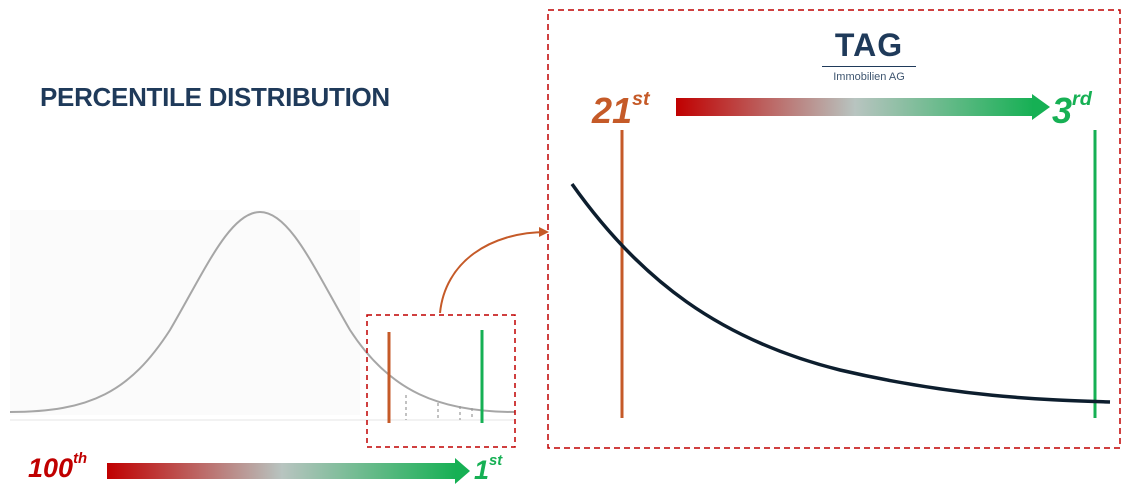 The image size is (1125, 489). Describe the element at coordinates (855, 107) in the screenshot. I see `top-gradient-bar` at that location.